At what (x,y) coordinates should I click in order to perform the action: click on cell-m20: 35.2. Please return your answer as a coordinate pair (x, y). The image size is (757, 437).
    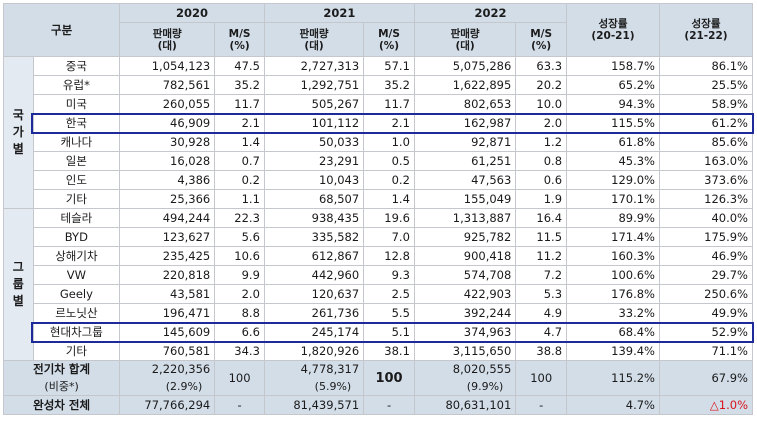
    Looking at the image, I should click on (239, 85).